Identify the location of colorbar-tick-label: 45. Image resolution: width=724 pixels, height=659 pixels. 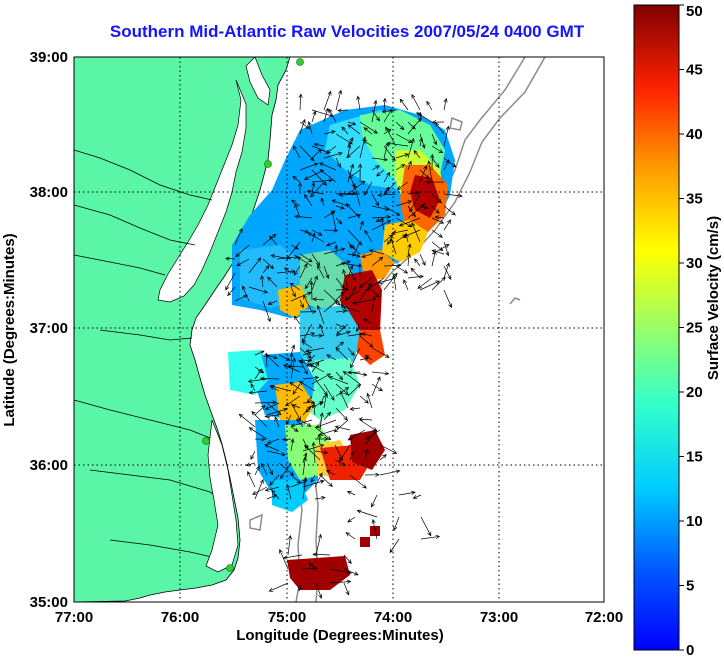
(694, 70).